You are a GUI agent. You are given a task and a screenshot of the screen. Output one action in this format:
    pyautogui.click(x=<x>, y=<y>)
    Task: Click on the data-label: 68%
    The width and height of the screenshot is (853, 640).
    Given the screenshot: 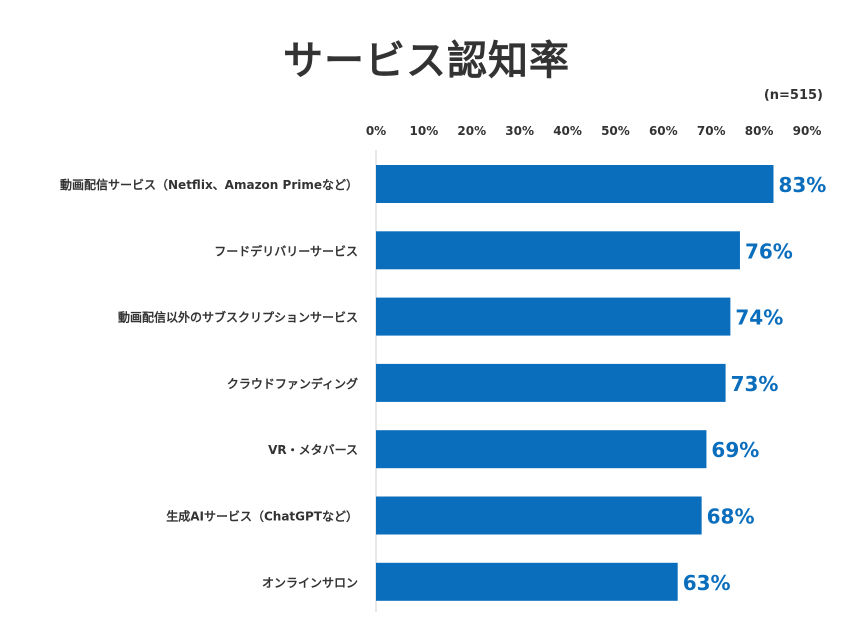 What is the action you would take?
    pyautogui.click(x=731, y=517)
    